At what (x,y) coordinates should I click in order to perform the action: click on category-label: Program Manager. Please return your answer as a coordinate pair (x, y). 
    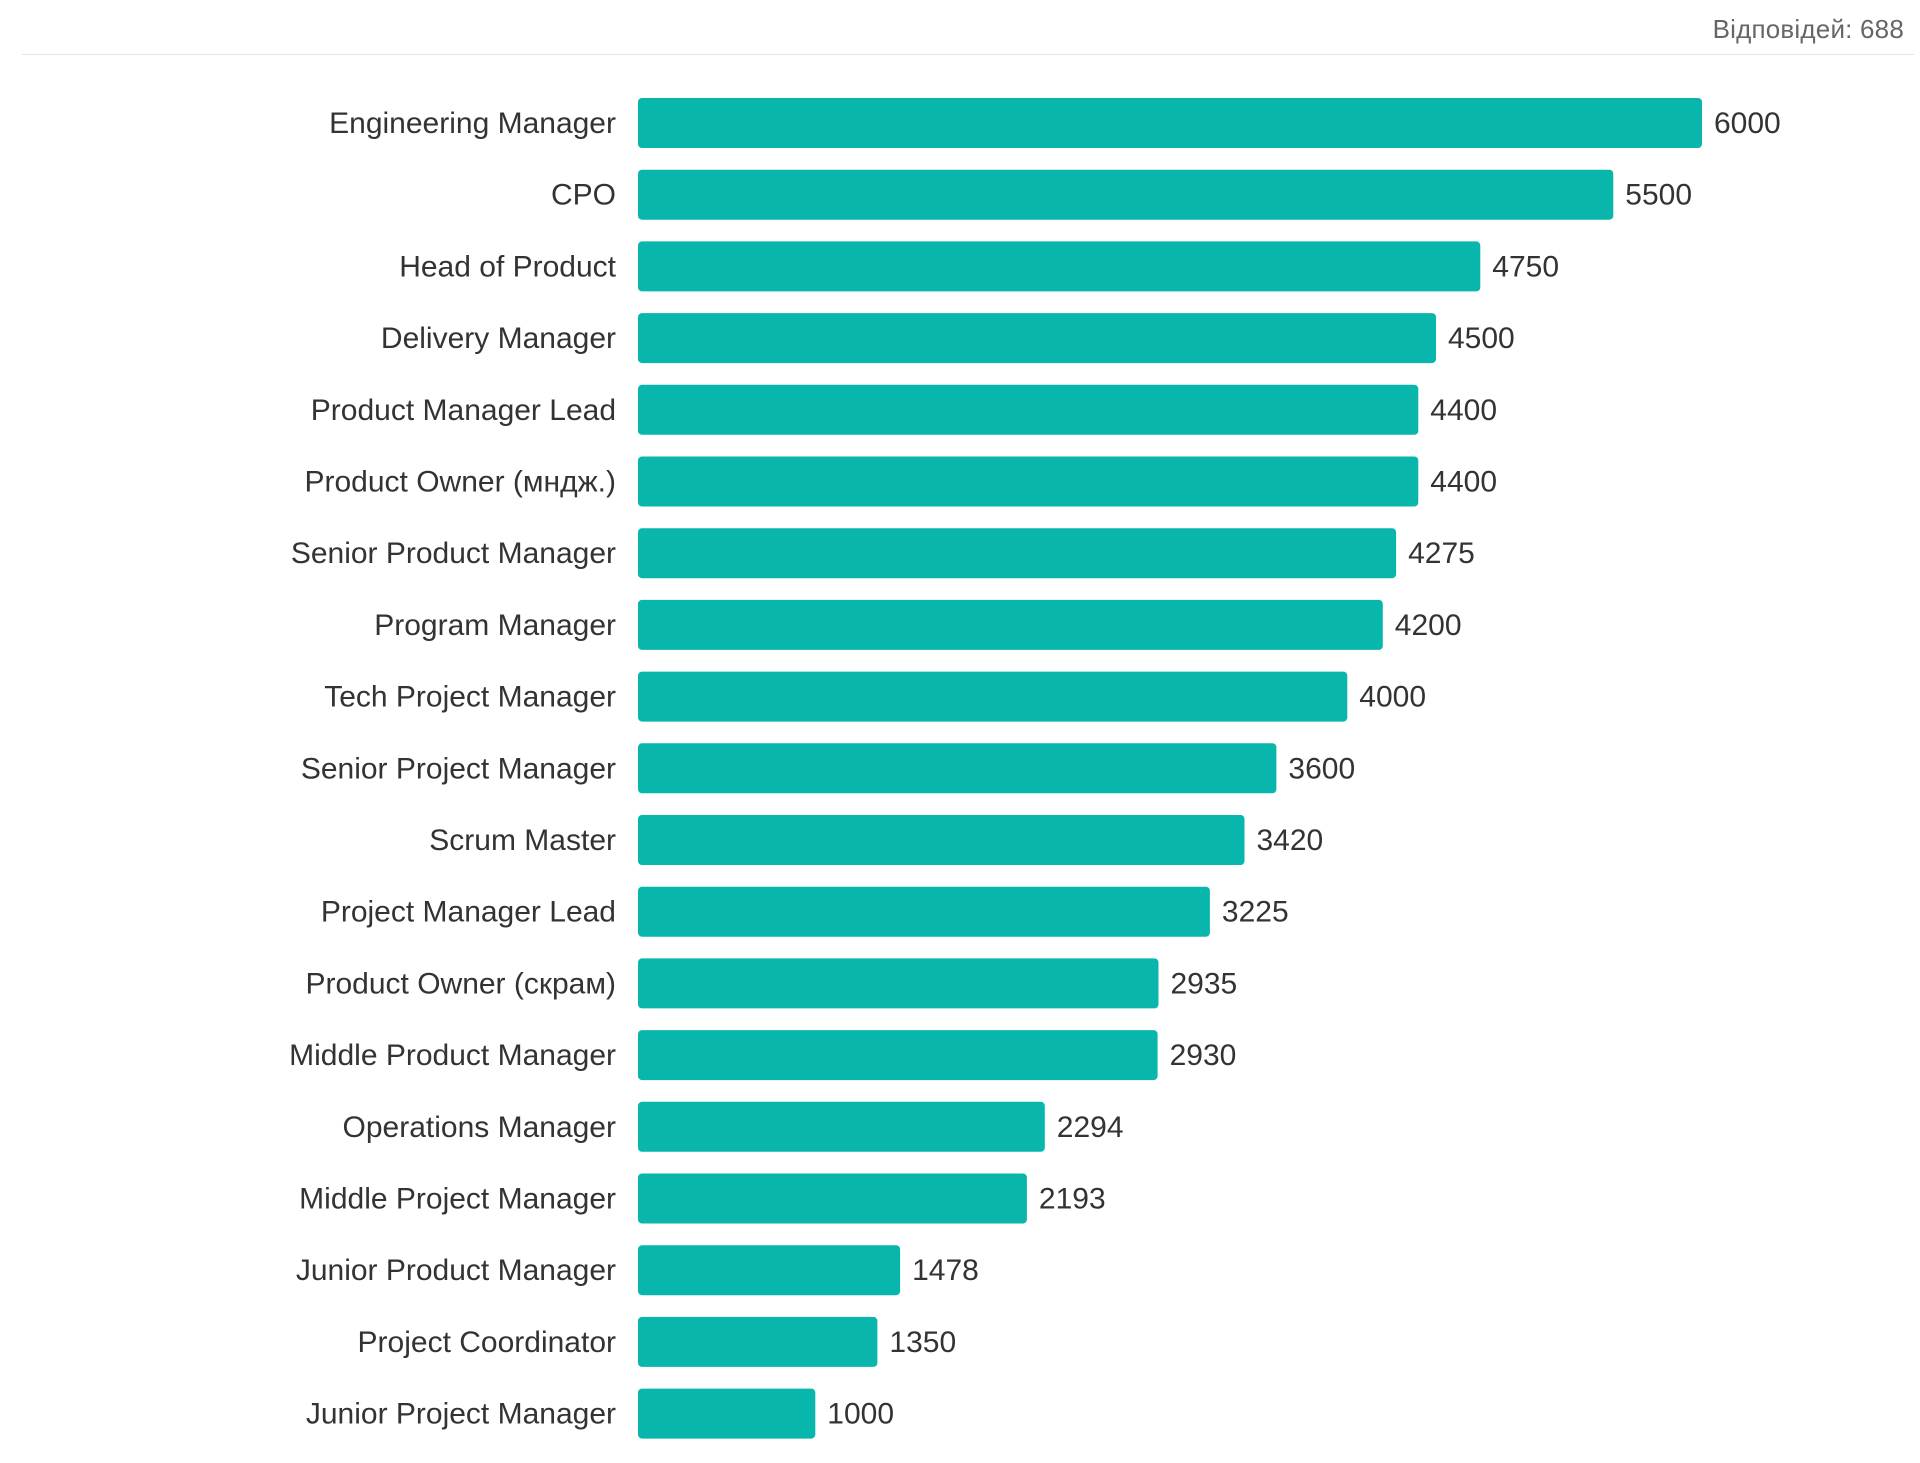
    Looking at the image, I should click on (495, 625).